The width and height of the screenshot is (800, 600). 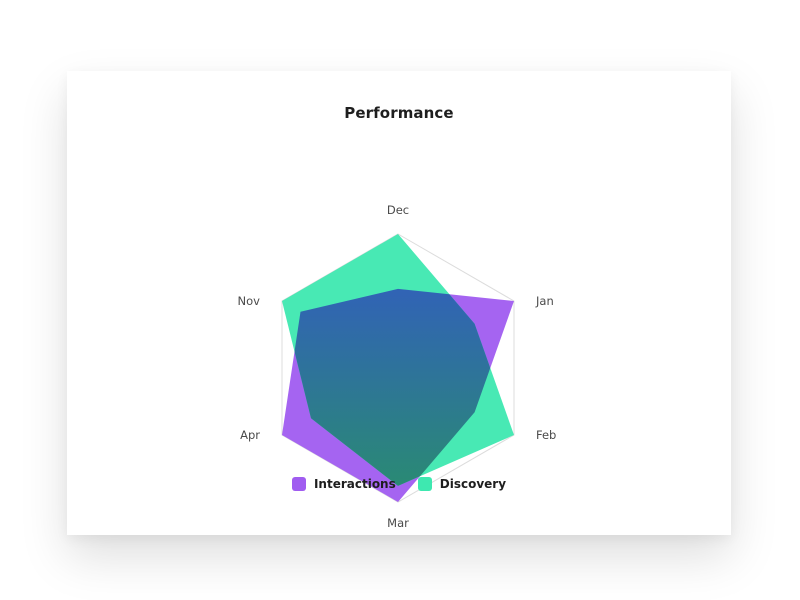 What do you see at coordinates (354, 484) in the screenshot?
I see `legend-label-interactions: Interactions` at bounding box center [354, 484].